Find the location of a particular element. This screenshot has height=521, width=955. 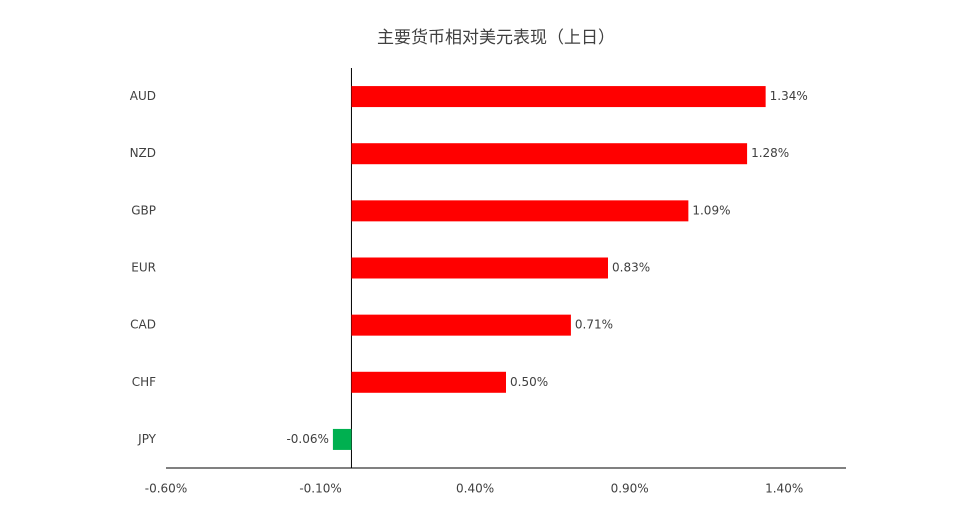

chart-title: 主要货币相对美元表现（上日） is located at coordinates (496, 38).